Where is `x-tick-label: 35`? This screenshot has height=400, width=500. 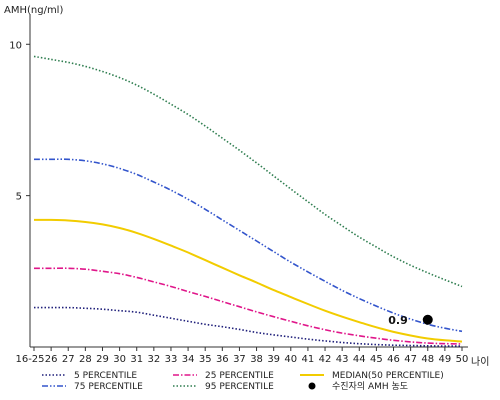
x-tick-label: 35 is located at coordinates (205, 359).